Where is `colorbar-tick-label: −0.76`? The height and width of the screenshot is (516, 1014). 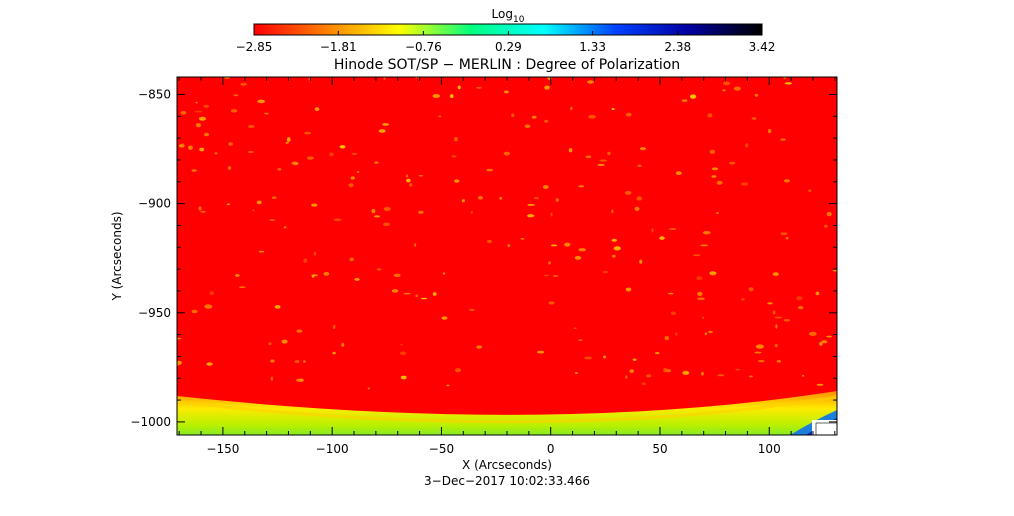
colorbar-tick-label: −0.76 is located at coordinates (423, 47).